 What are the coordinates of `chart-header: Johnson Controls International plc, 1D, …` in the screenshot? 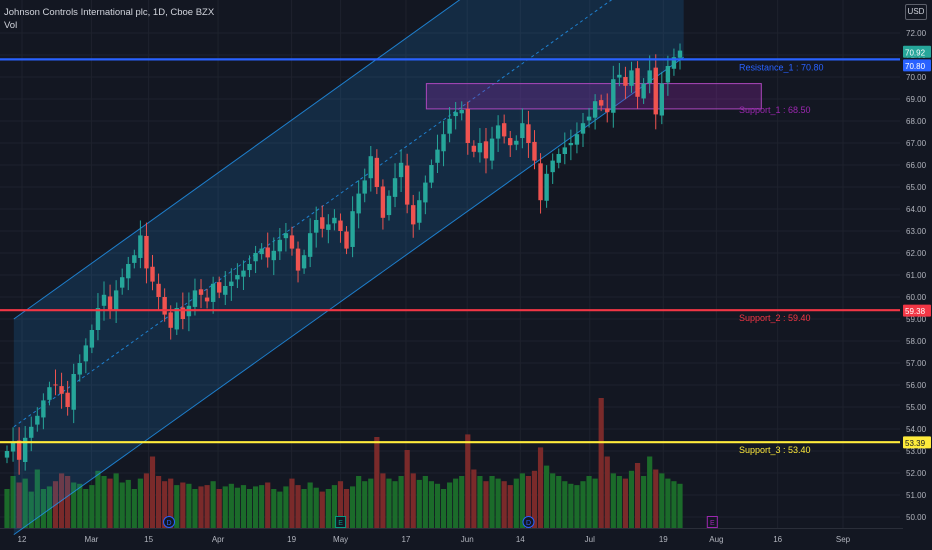 It's located at (109, 19).